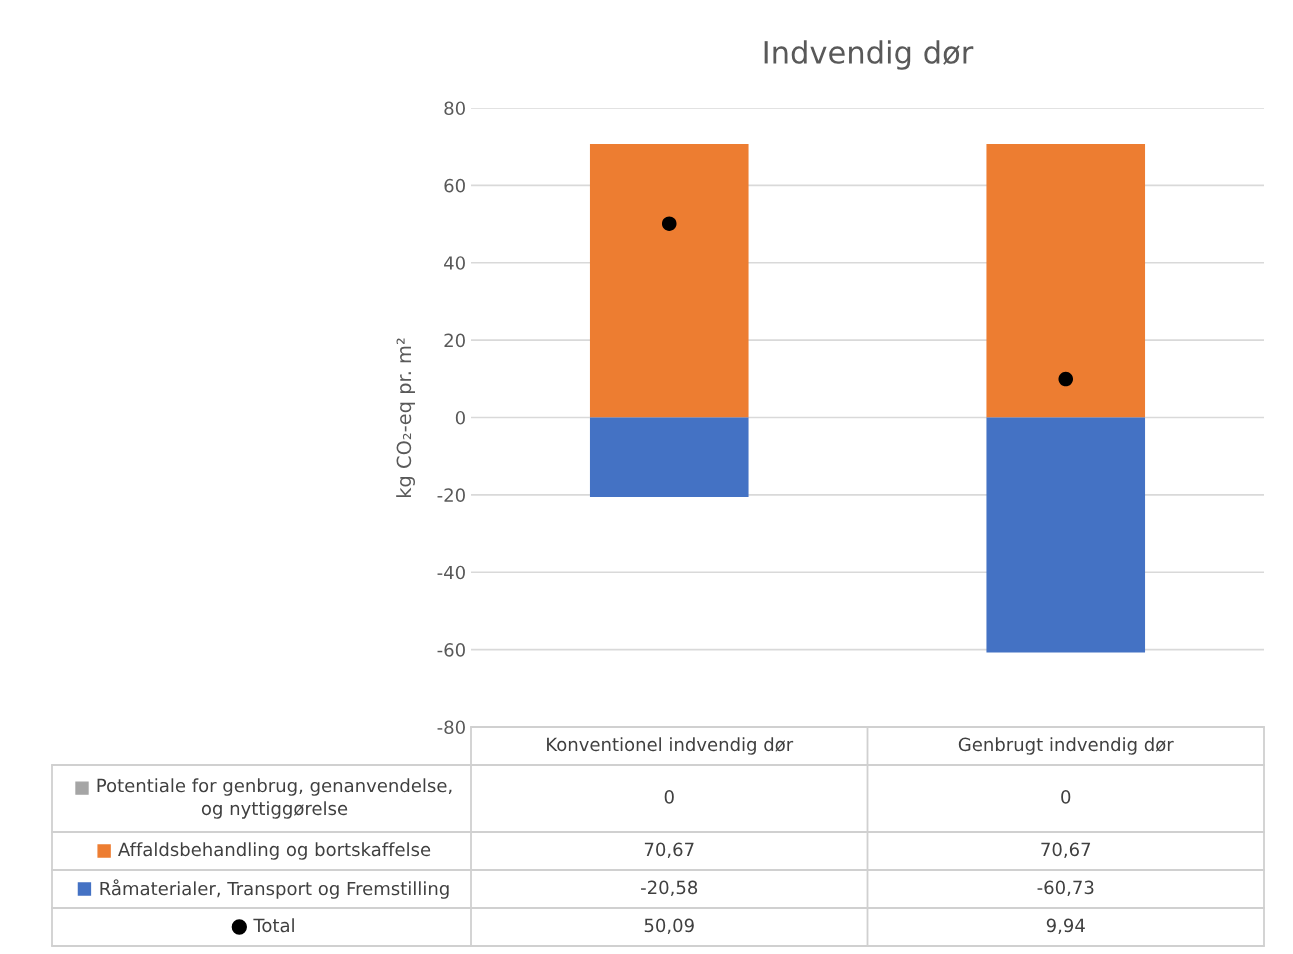  What do you see at coordinates (451, 572) in the screenshot?
I see `y-tick-label: -40` at bounding box center [451, 572].